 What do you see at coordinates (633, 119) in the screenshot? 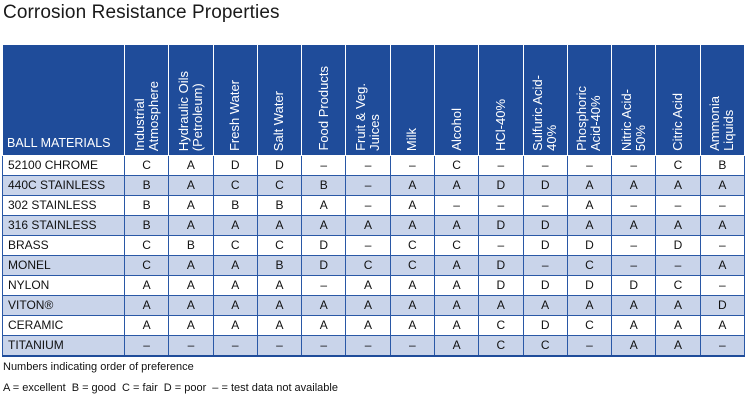
I see `column-label: Nitric Acid- 50%` at bounding box center [633, 119].